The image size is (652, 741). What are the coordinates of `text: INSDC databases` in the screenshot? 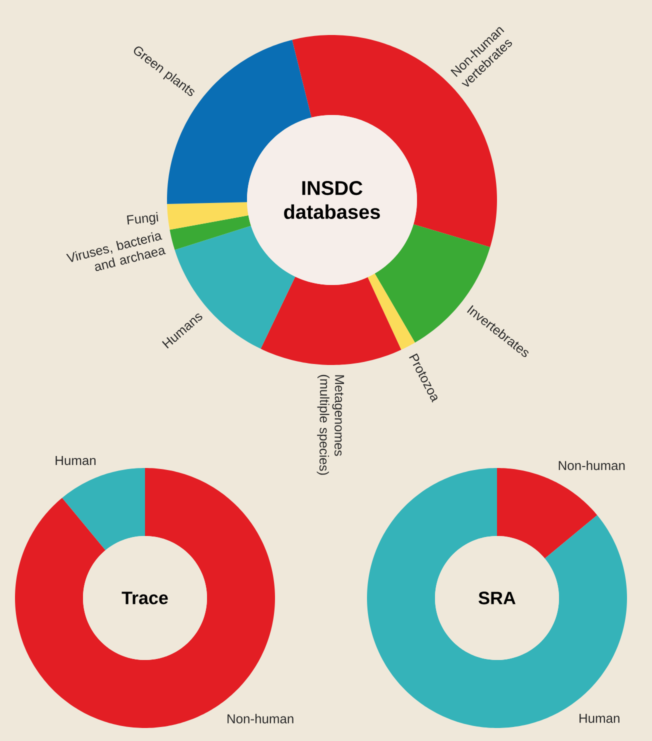 It's located at (332, 199).